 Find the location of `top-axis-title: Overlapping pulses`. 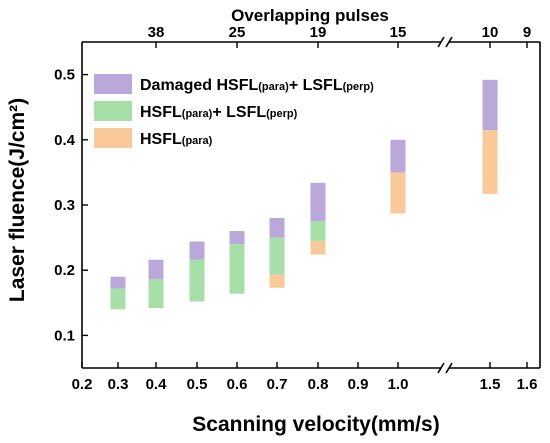

top-axis-title: Overlapping pulses is located at coordinates (310, 15).